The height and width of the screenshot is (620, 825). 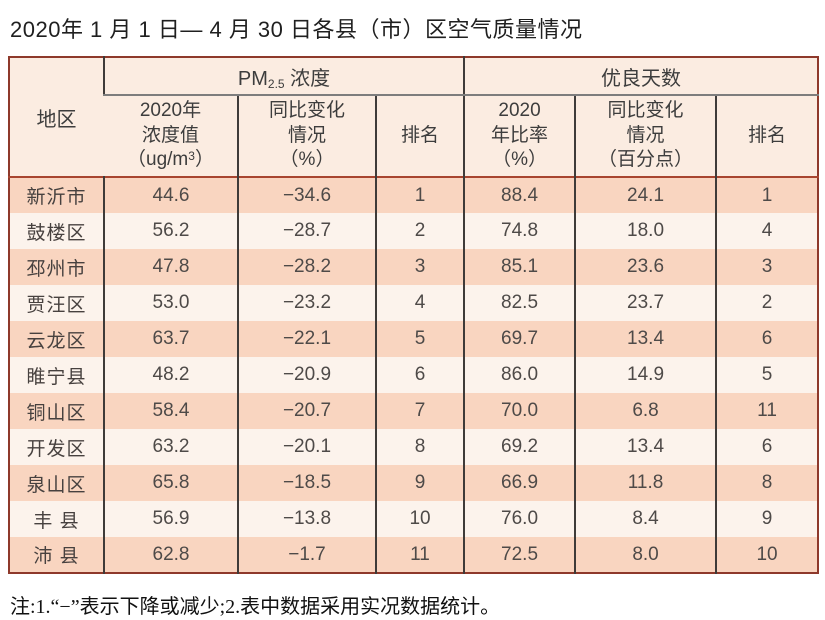 What do you see at coordinates (519, 267) in the screenshot?
I see `days-ratio-cell: 85.1` at bounding box center [519, 267].